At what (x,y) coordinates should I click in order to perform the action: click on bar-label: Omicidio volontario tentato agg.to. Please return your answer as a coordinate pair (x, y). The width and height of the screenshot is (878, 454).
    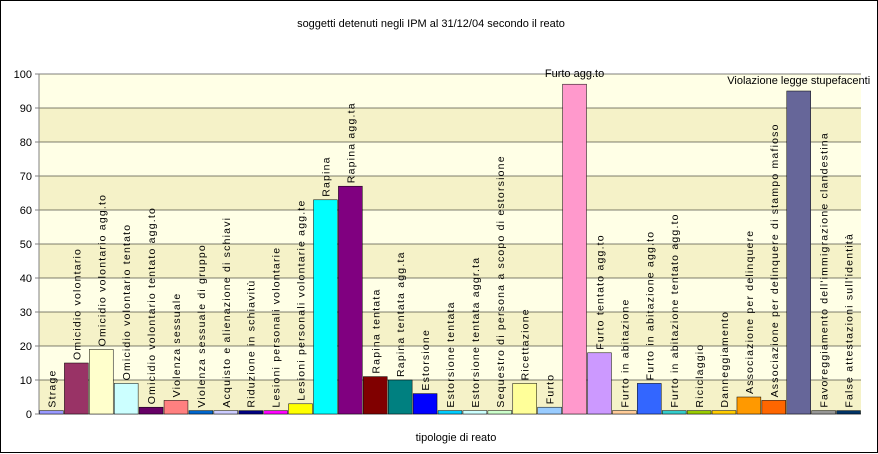
    Looking at the image, I should click on (152, 305).